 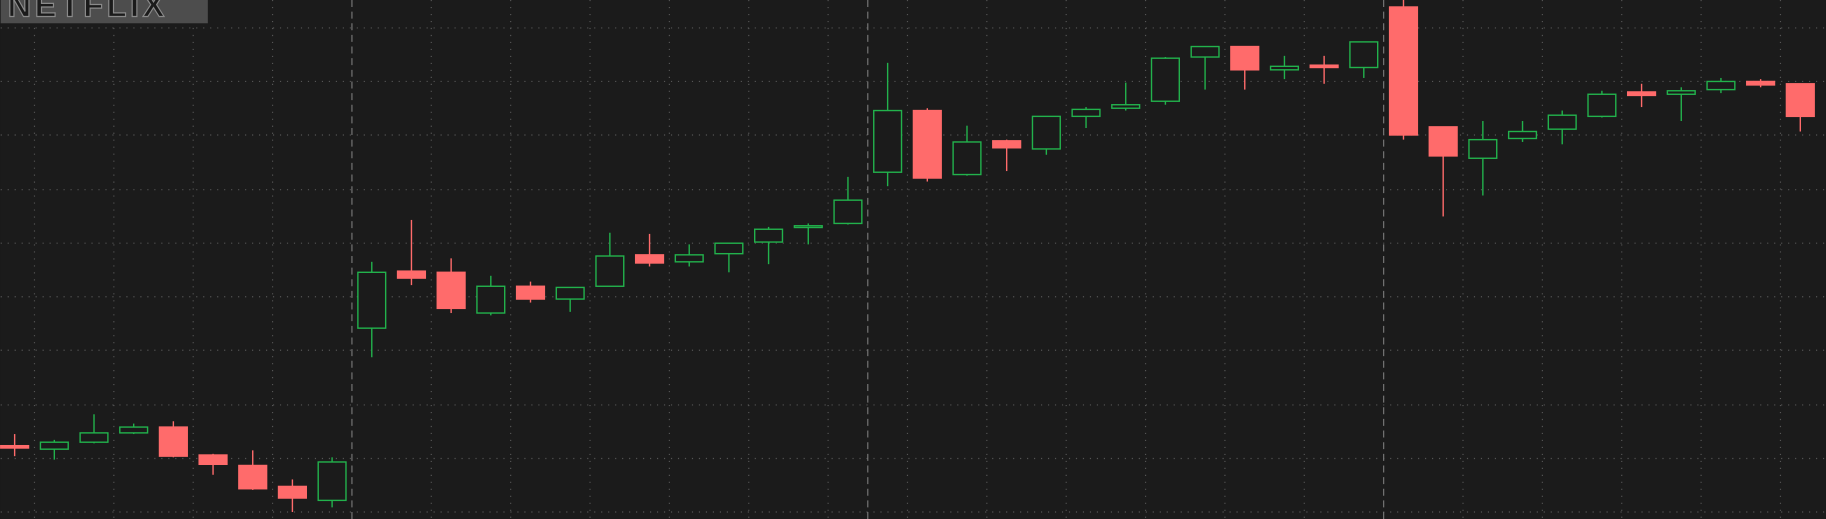 I want to click on logo-box, so click(x=104, y=12).